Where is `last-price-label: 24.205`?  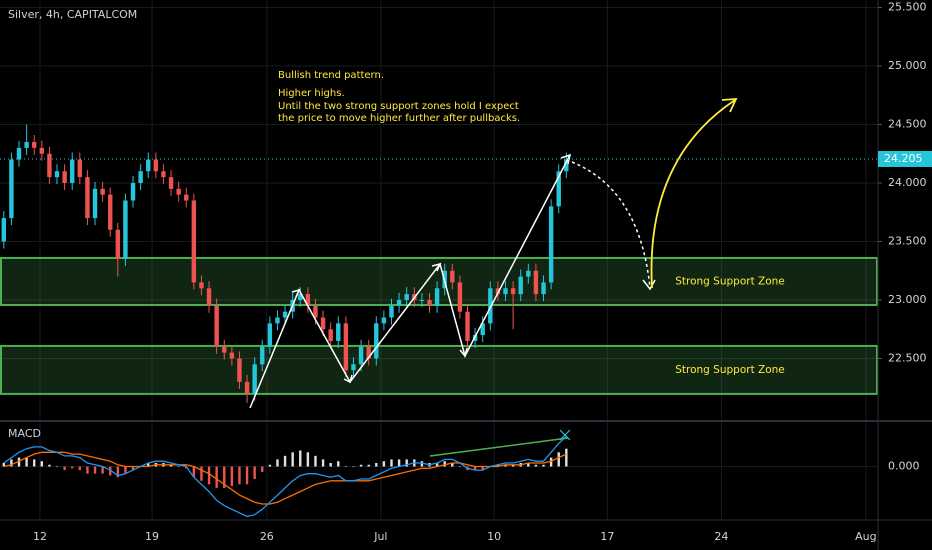
last-price-label: 24.205 is located at coordinates (903, 158).